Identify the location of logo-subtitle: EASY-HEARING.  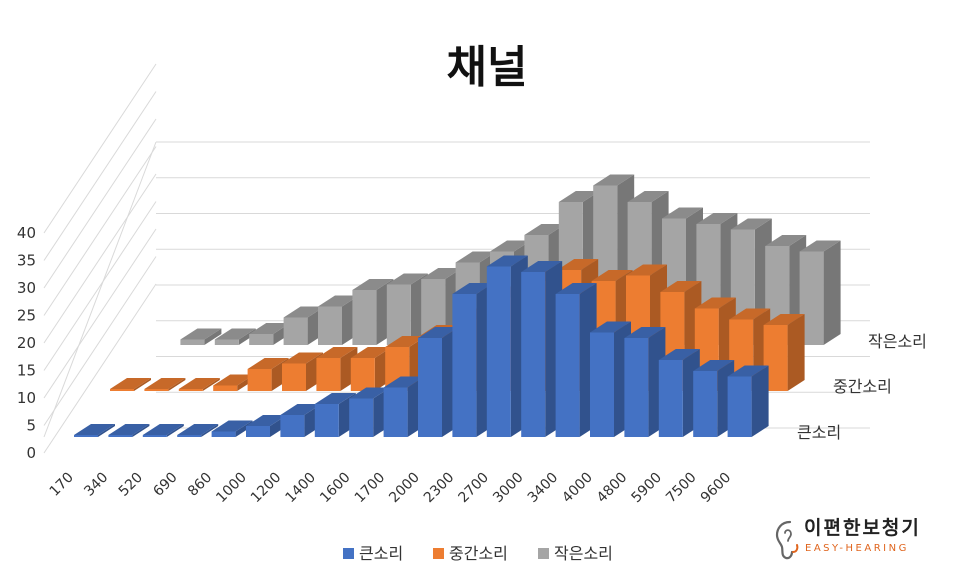
(857, 548).